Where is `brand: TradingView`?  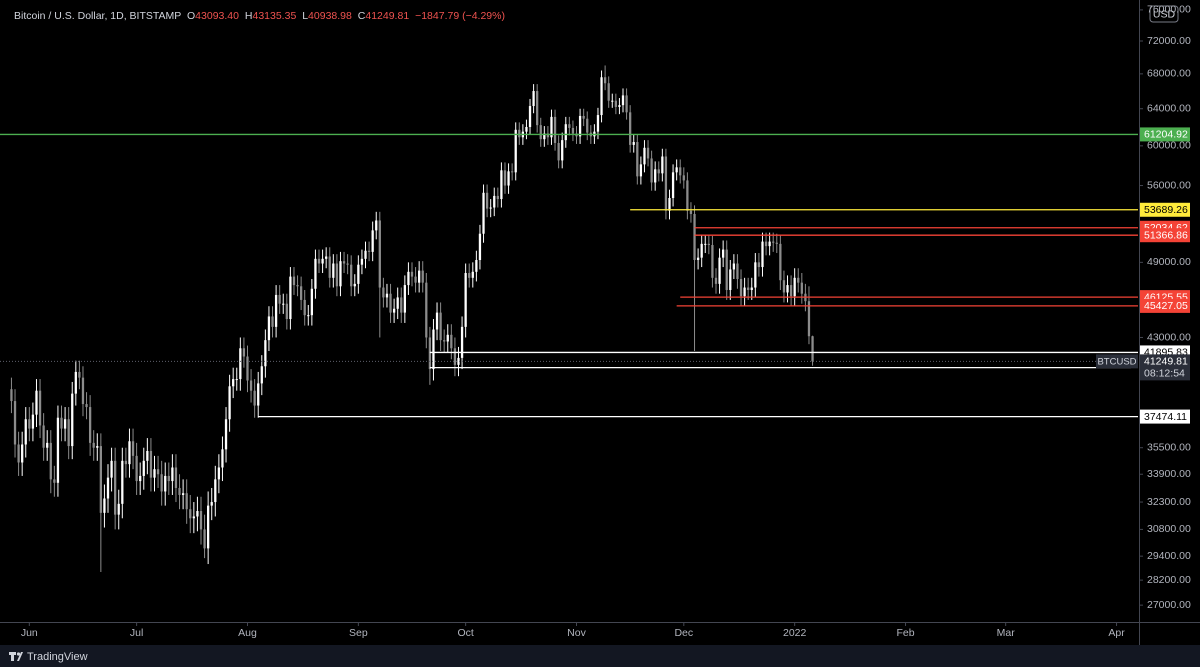 brand: TradingView is located at coordinates (57, 657).